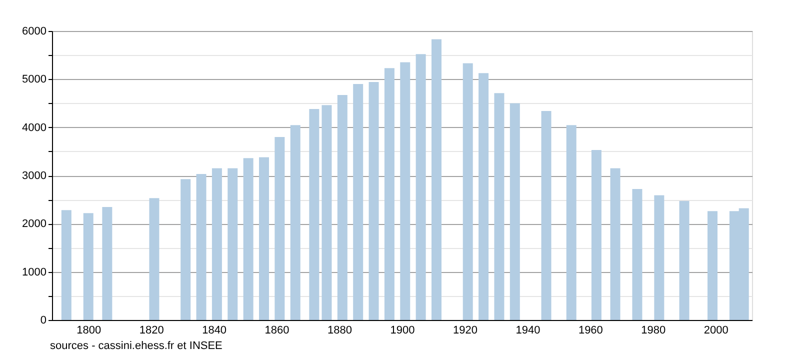 The height and width of the screenshot is (350, 800). What do you see at coordinates (89, 330) in the screenshot?
I see `x-tick-label: 1800` at bounding box center [89, 330].